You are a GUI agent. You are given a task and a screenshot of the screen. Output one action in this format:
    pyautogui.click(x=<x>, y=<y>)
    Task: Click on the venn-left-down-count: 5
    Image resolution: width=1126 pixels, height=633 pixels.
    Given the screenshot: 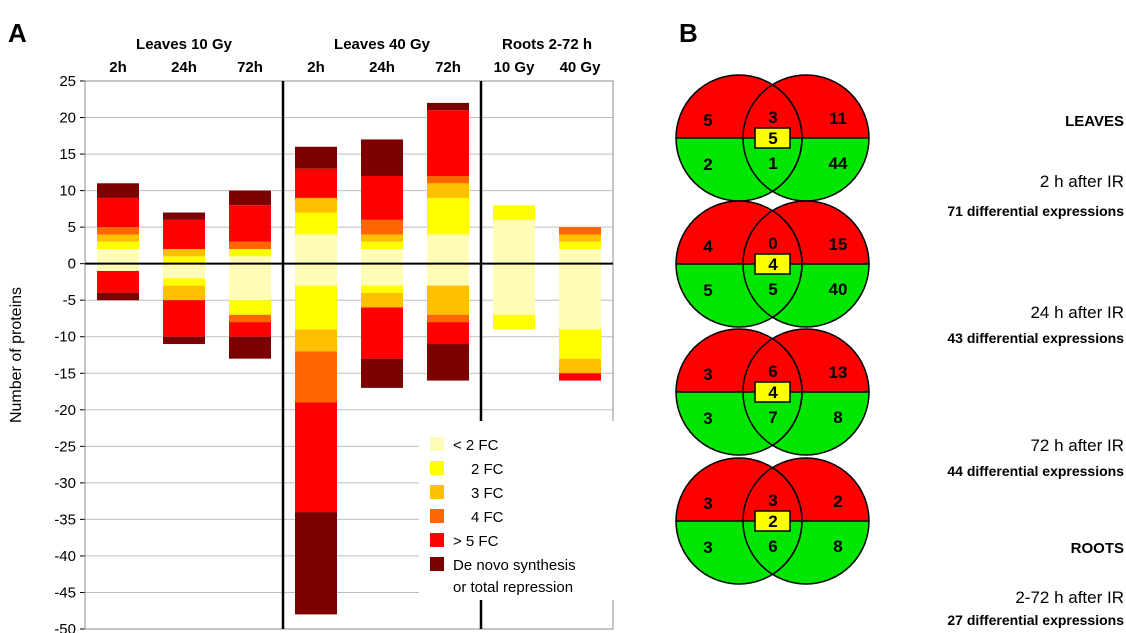 What is the action you would take?
    pyautogui.click(x=707, y=290)
    